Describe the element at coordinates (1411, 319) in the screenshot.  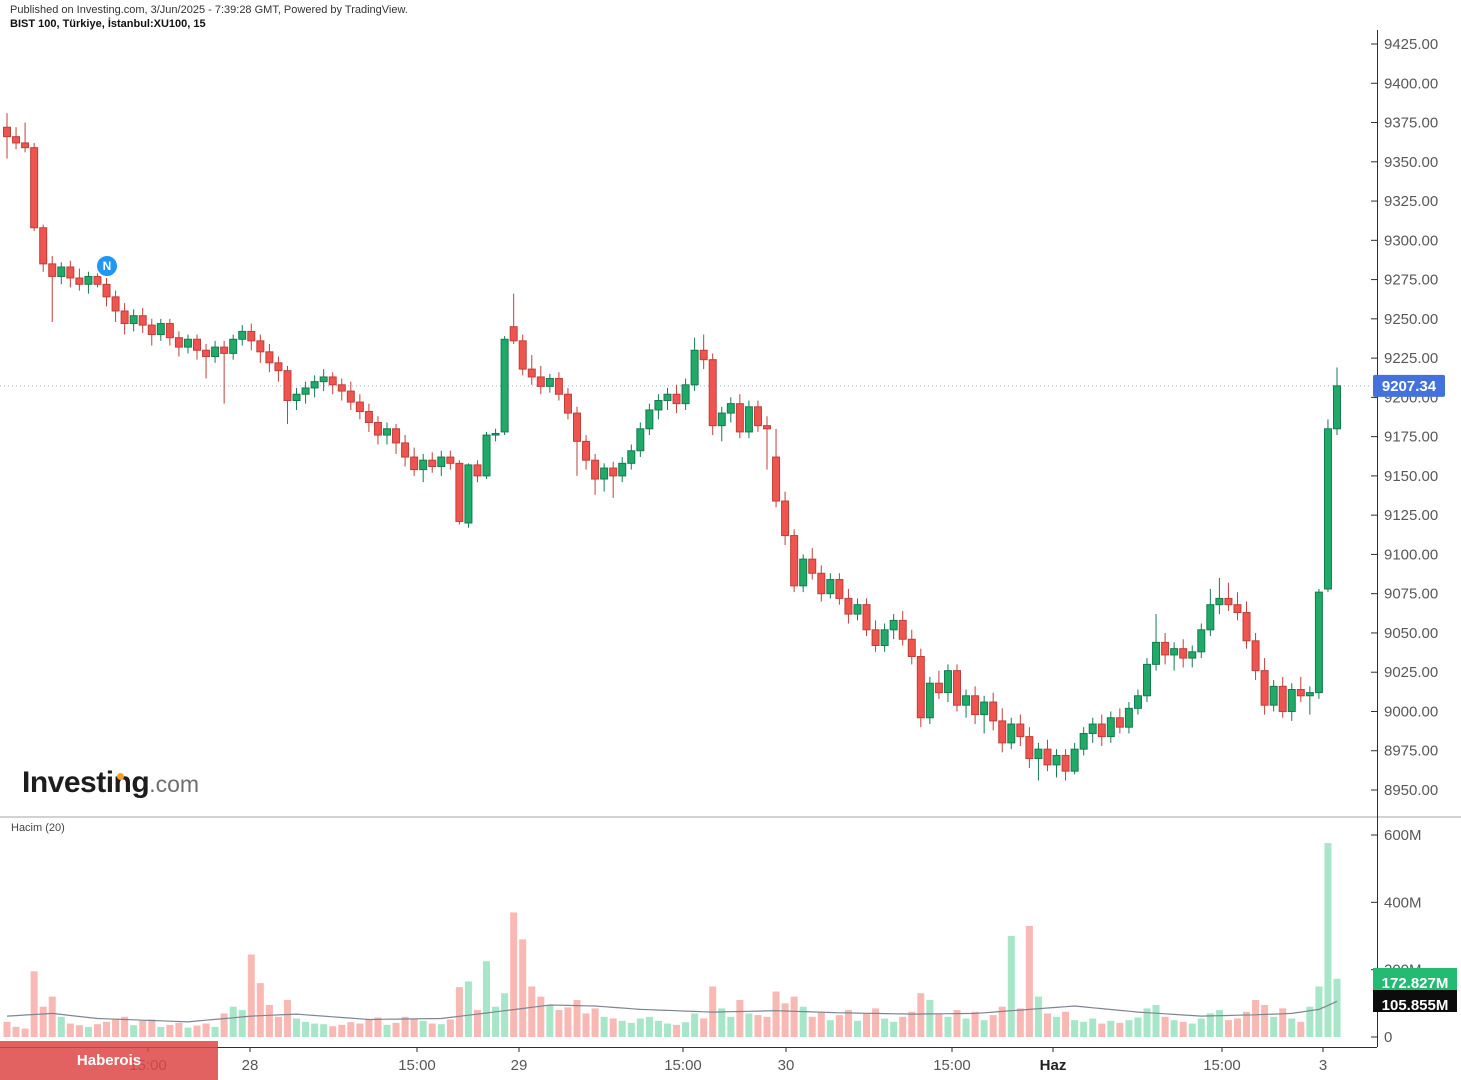
I see `svg-text: 9250.00` at that location.